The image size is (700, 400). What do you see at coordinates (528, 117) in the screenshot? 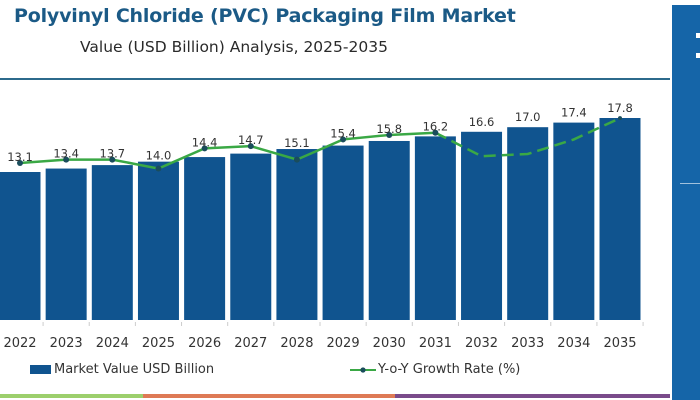
I see `bar-value-label: 17.0` at bounding box center [528, 117].